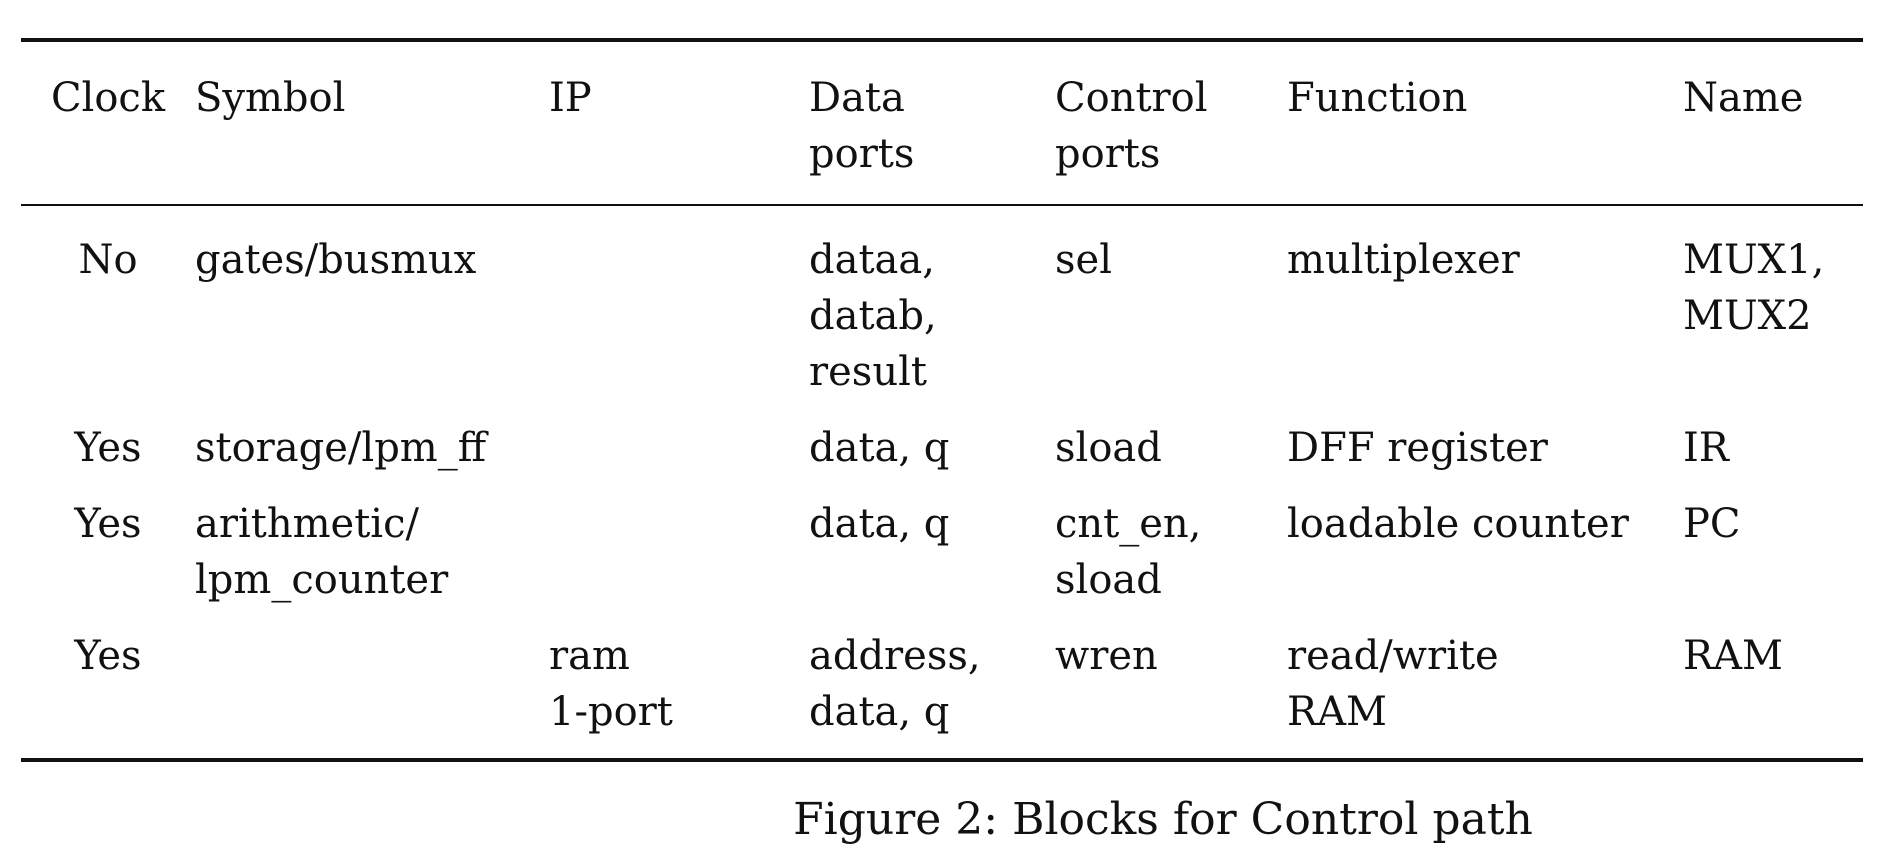  Describe the element at coordinates (1773, 458) in the screenshot. I see `cell-name: IR` at that location.